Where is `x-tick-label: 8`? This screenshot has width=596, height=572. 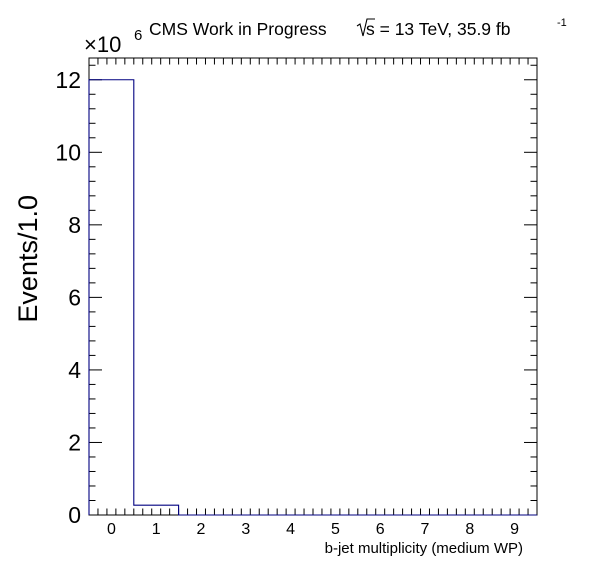 x-tick-label: 8 is located at coordinates (469, 529).